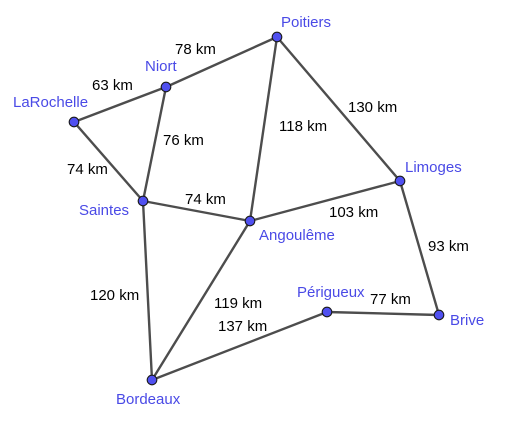  I want to click on city-node-perigueux, so click(327, 312).